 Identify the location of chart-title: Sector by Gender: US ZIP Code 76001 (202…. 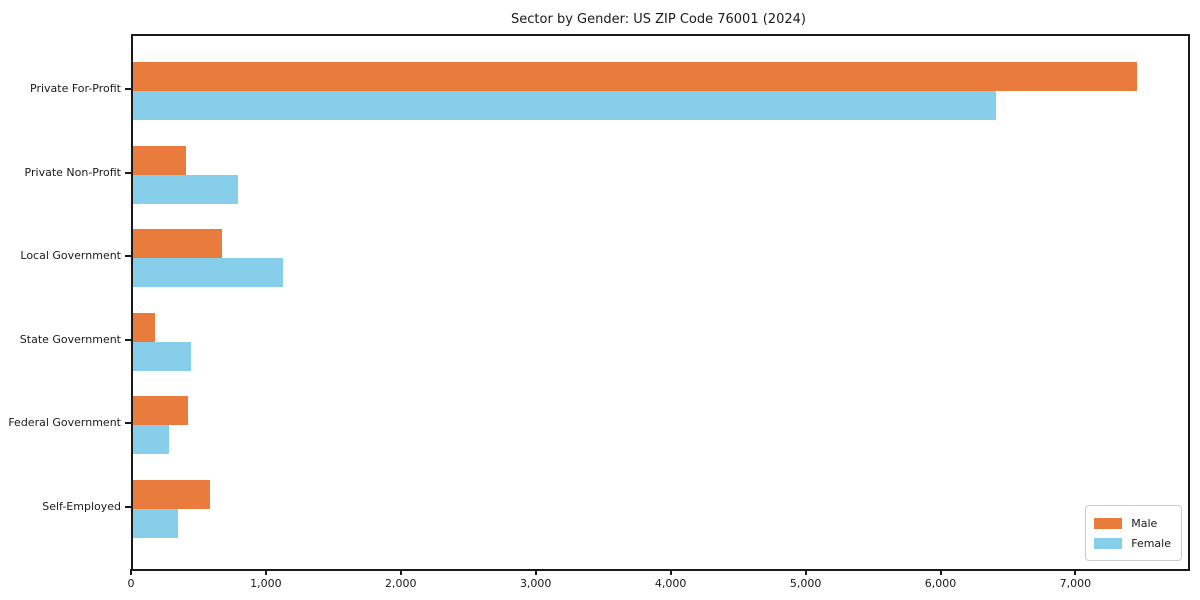
(658, 19).